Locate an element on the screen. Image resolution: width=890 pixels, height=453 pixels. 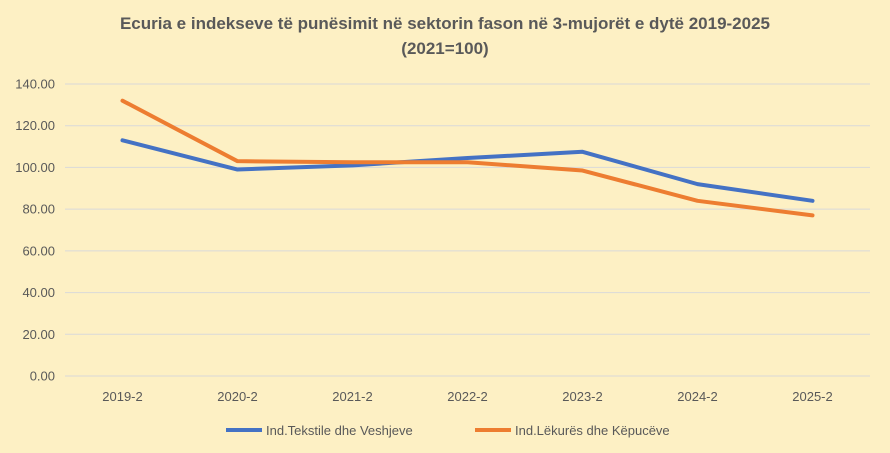
x-tick-label: 2022-2 is located at coordinates (467, 396).